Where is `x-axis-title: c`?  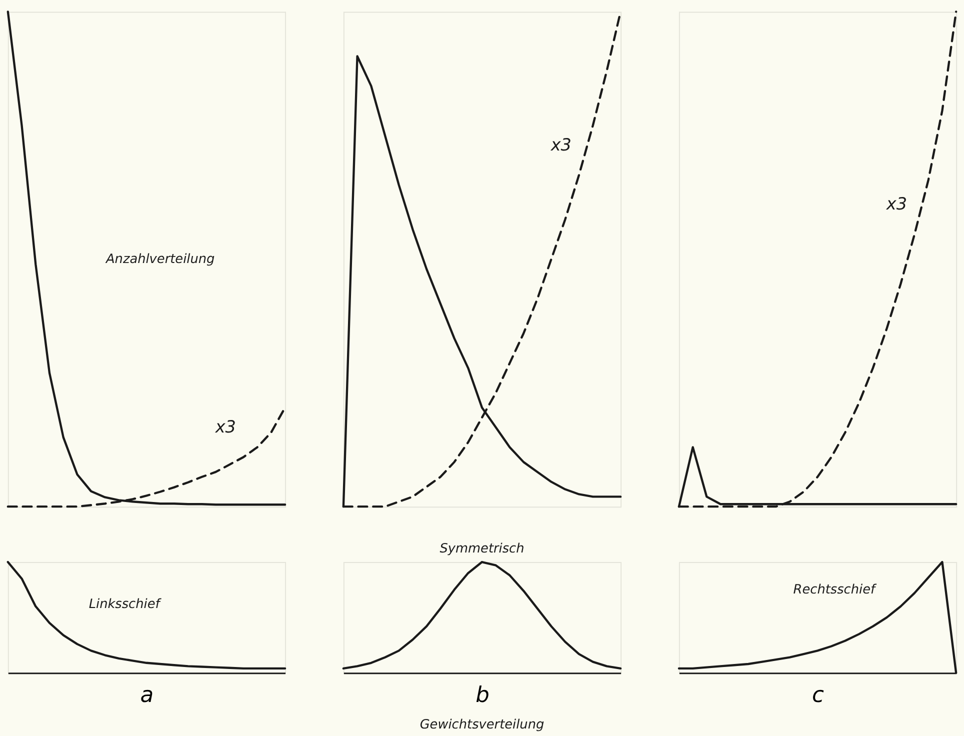
x-axis-title: c is located at coordinates (818, 695).